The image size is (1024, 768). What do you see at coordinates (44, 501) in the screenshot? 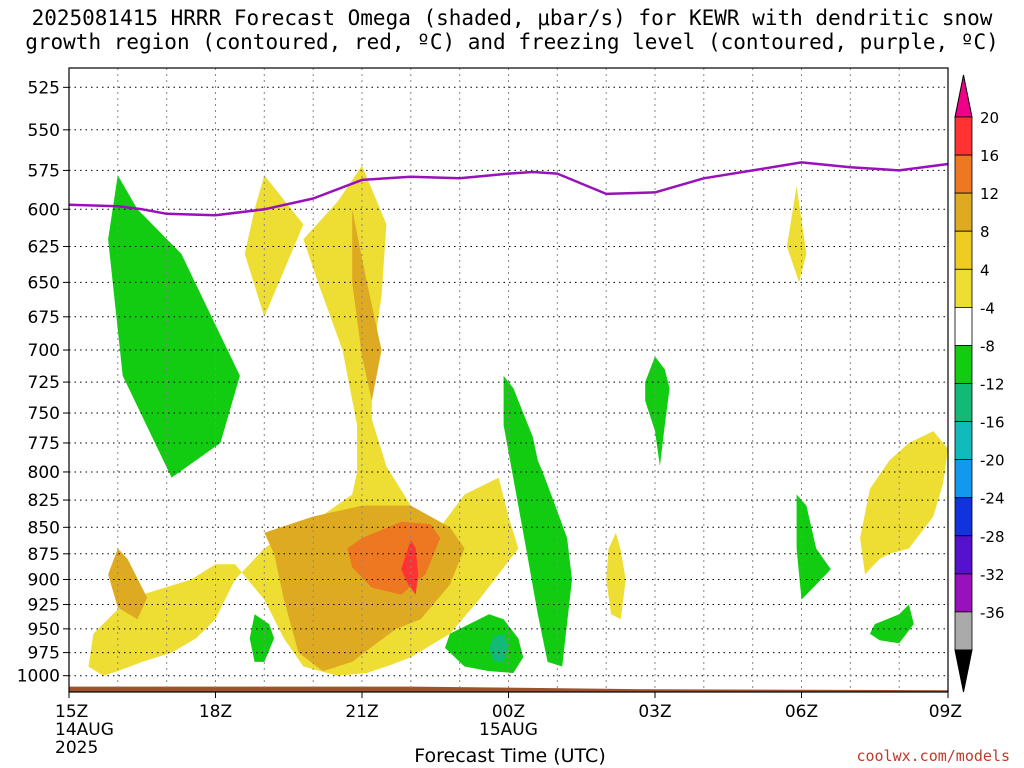
I see `y-tick-label-825: 825` at bounding box center [44, 501].